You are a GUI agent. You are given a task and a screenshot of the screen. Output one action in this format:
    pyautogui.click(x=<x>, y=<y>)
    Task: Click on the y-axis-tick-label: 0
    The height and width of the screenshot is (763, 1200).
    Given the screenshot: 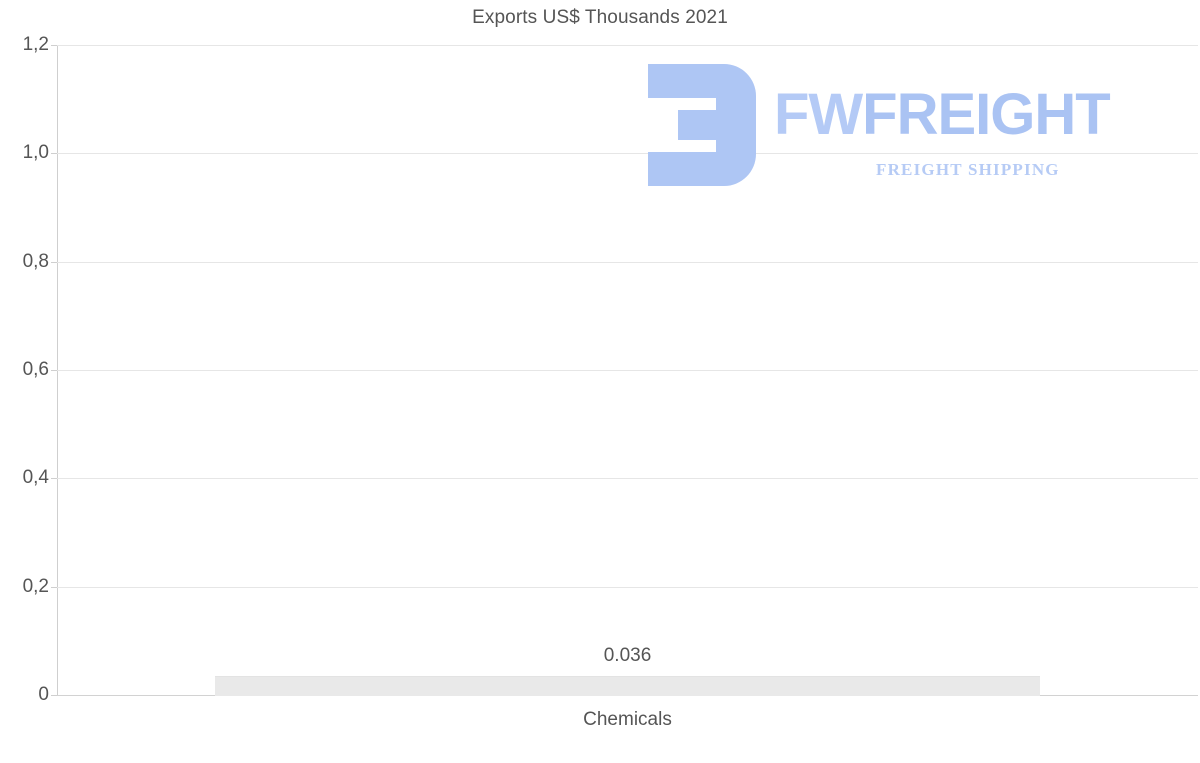 What is the action you would take?
    pyautogui.click(x=43, y=694)
    